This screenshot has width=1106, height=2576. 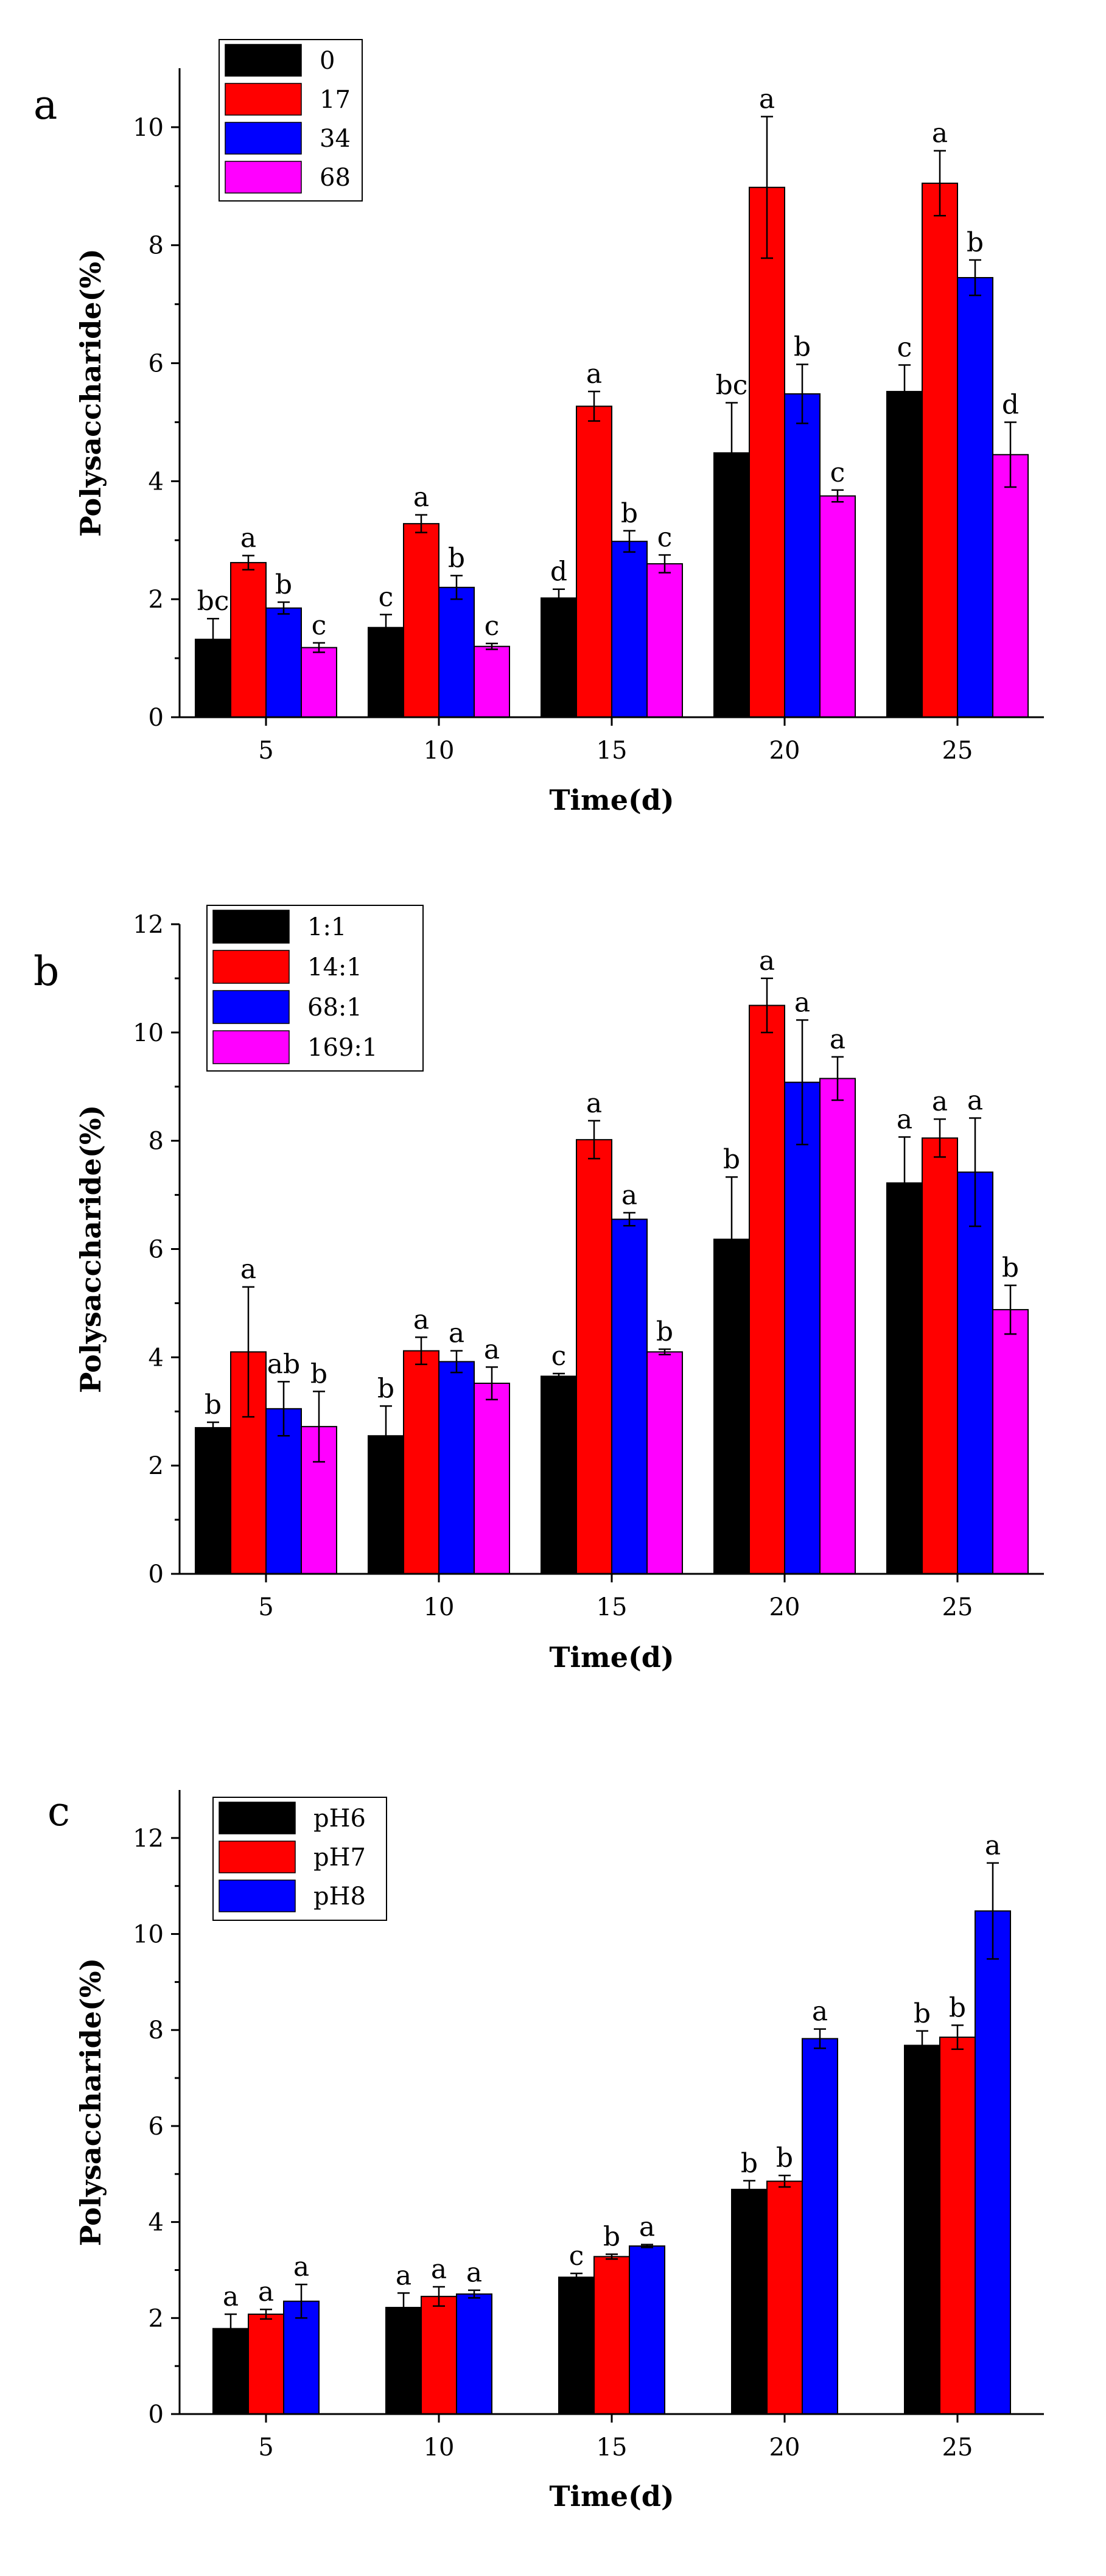 I want to click on significance-label-a-17-10: a, so click(x=421, y=498).